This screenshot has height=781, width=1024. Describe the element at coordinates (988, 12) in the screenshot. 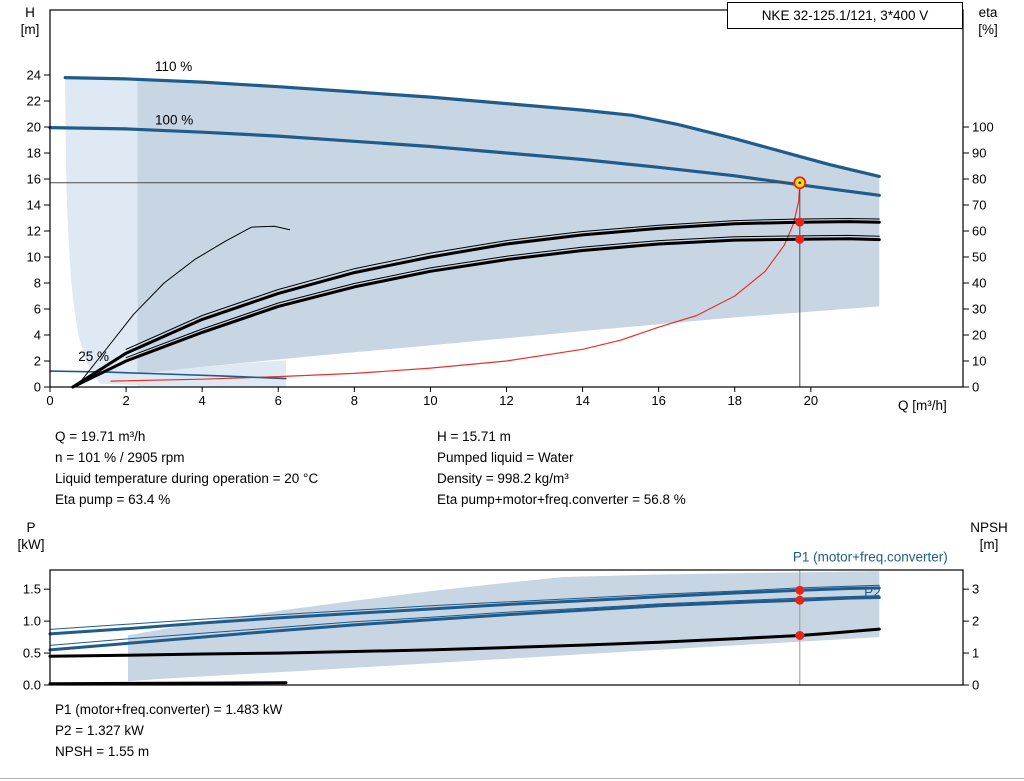

I see `eta-axis-symbol: eta` at that location.